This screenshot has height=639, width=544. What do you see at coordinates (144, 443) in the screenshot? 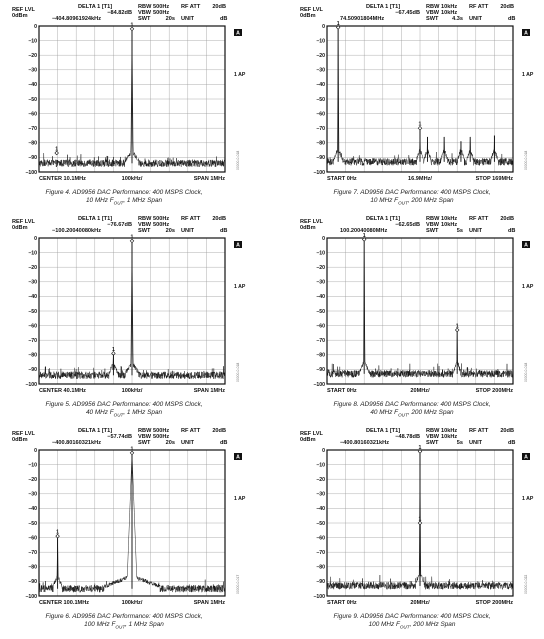
I see `swt-label: SWT` at bounding box center [144, 443].